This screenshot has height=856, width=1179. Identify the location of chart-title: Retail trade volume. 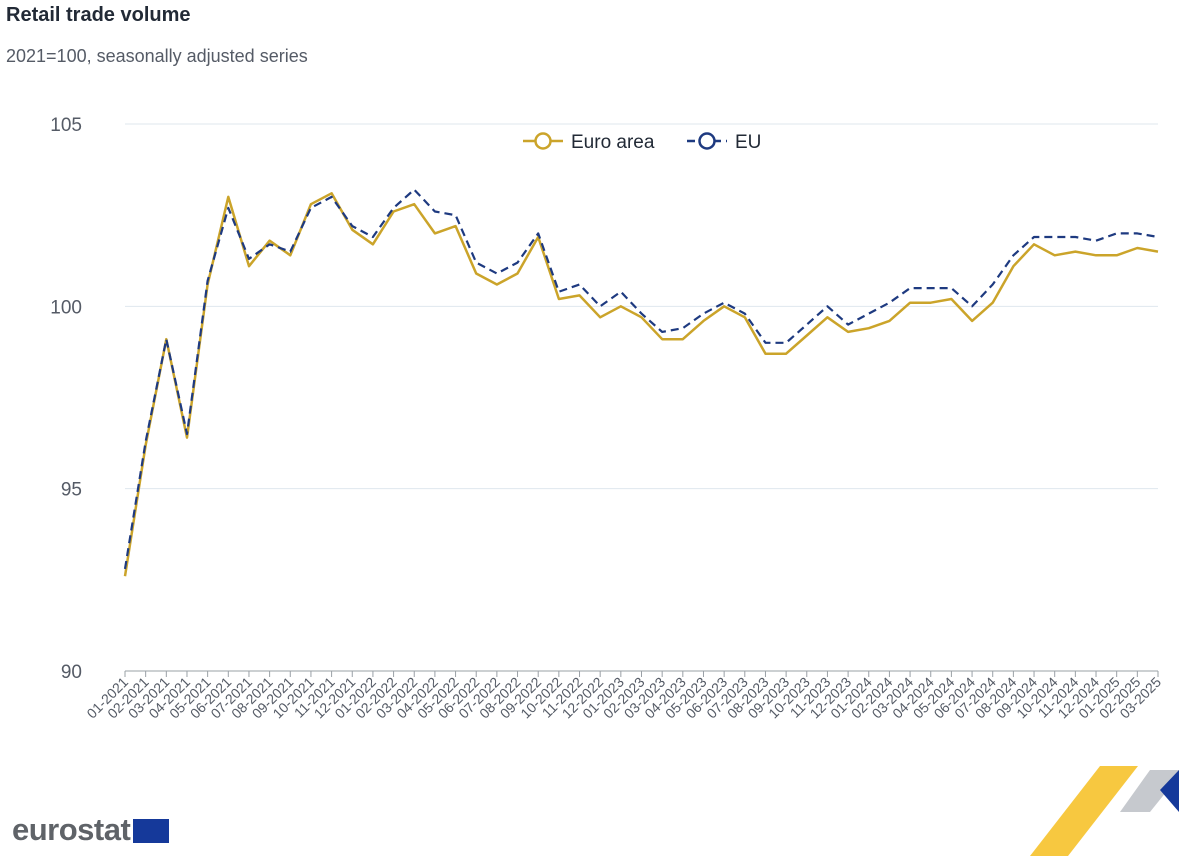
(98, 15).